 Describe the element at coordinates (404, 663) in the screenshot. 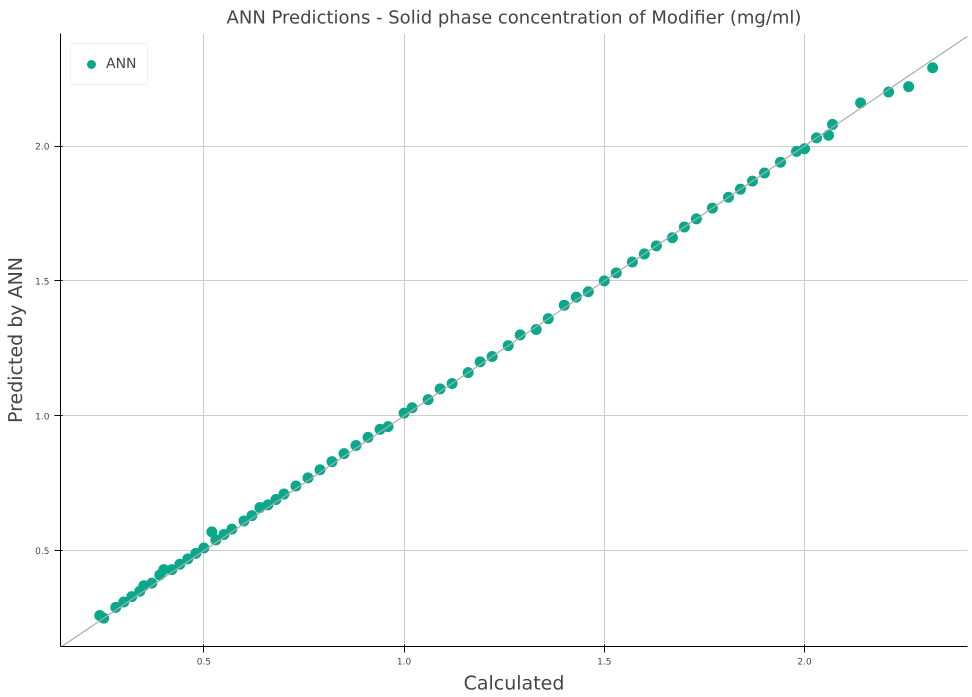

I see `x-tick-label: 1.0` at that location.